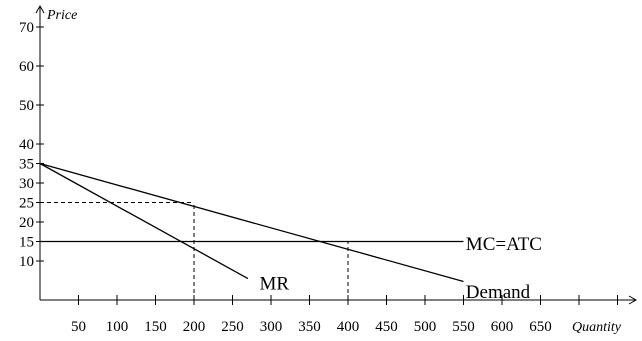  Describe the element at coordinates (386, 327) in the screenshot. I see `x-tick-label: 450` at that location.